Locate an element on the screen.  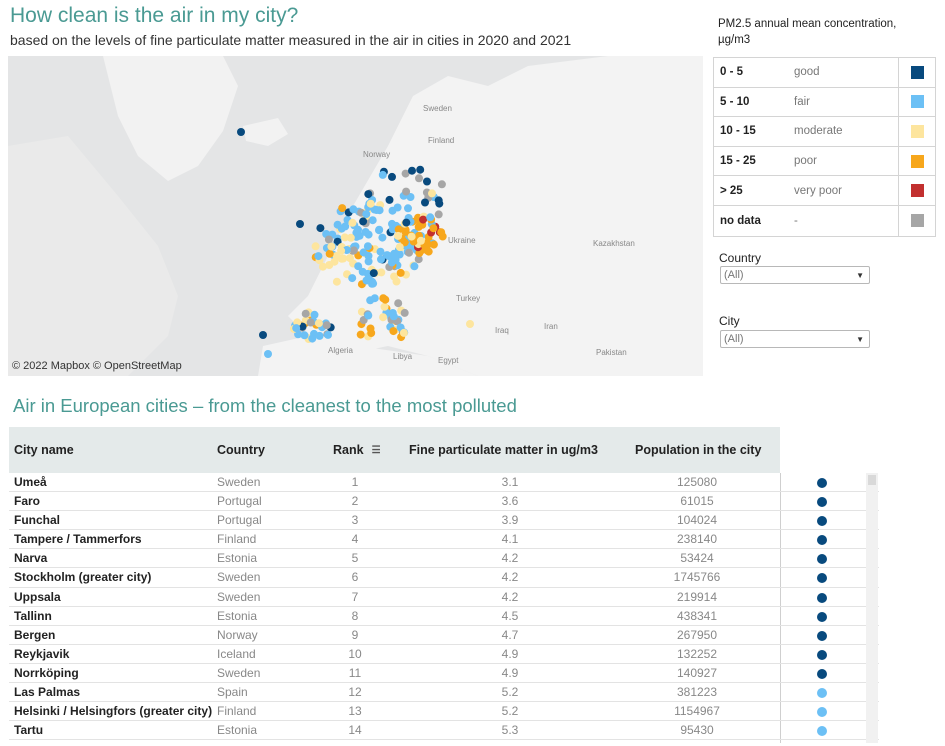
table-row: Reykjavik Iceland 10 4.9 132252 is located at coordinates (444, 654).